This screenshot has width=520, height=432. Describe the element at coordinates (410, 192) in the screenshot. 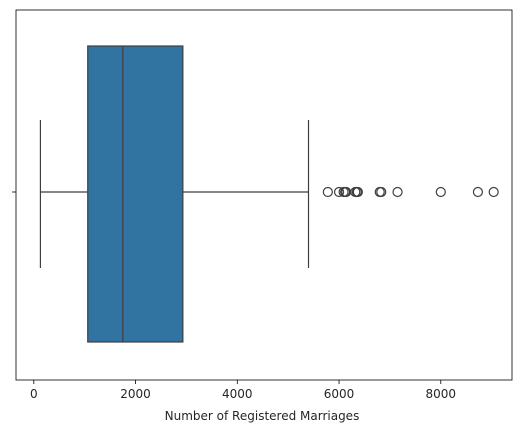

I see `outlier-points` at that location.